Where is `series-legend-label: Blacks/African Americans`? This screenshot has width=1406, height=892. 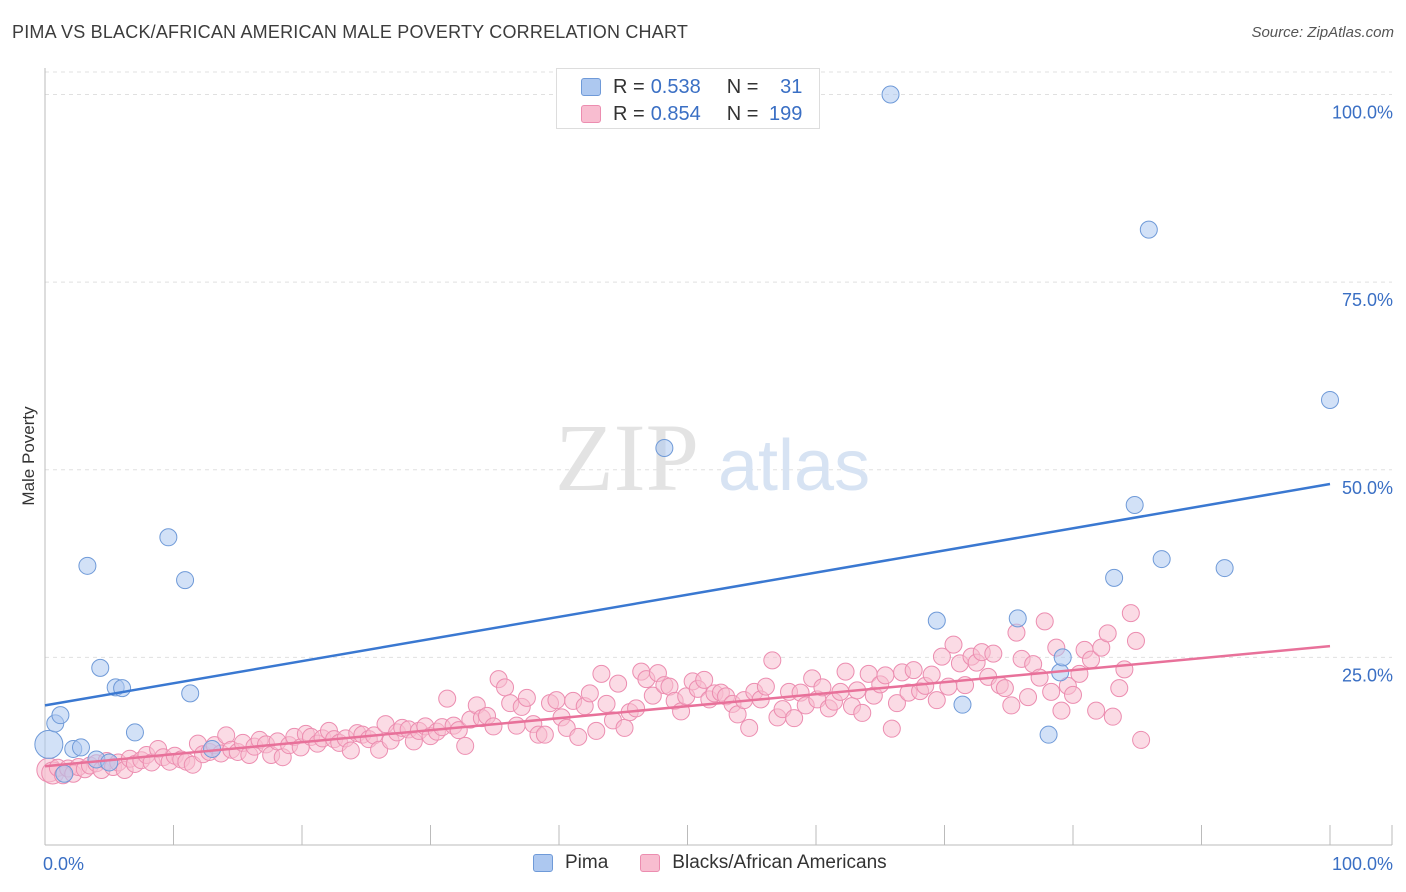
series-legend-label: Blacks/African Americans is located at coordinates (779, 862).